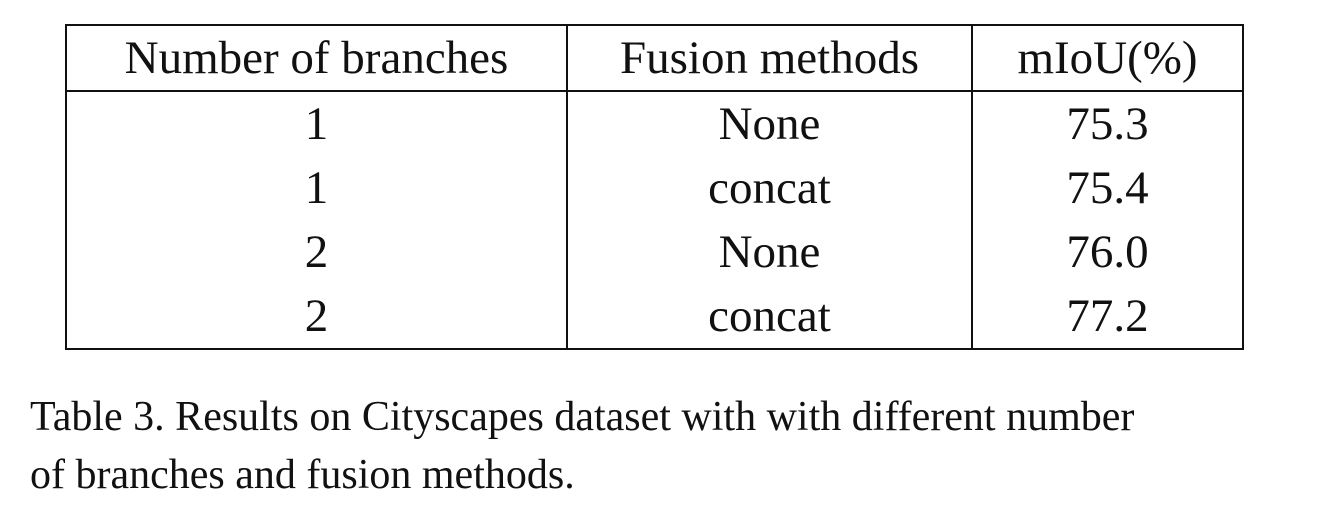 The height and width of the screenshot is (522, 1328). I want to click on column-header-fusion: Fusion methods, so click(770, 58).